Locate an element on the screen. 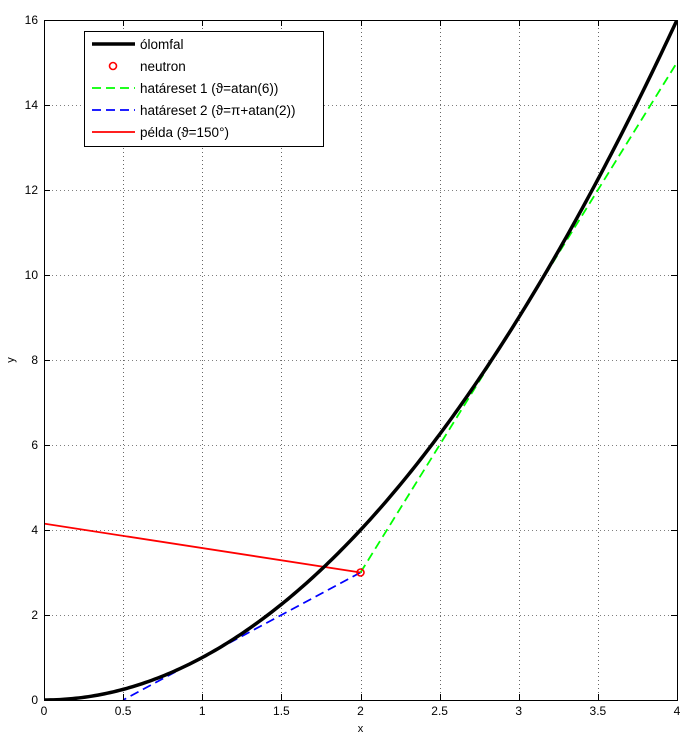 This screenshot has width=693, height=744. y-tick-label: 0 is located at coordinates (34, 700).